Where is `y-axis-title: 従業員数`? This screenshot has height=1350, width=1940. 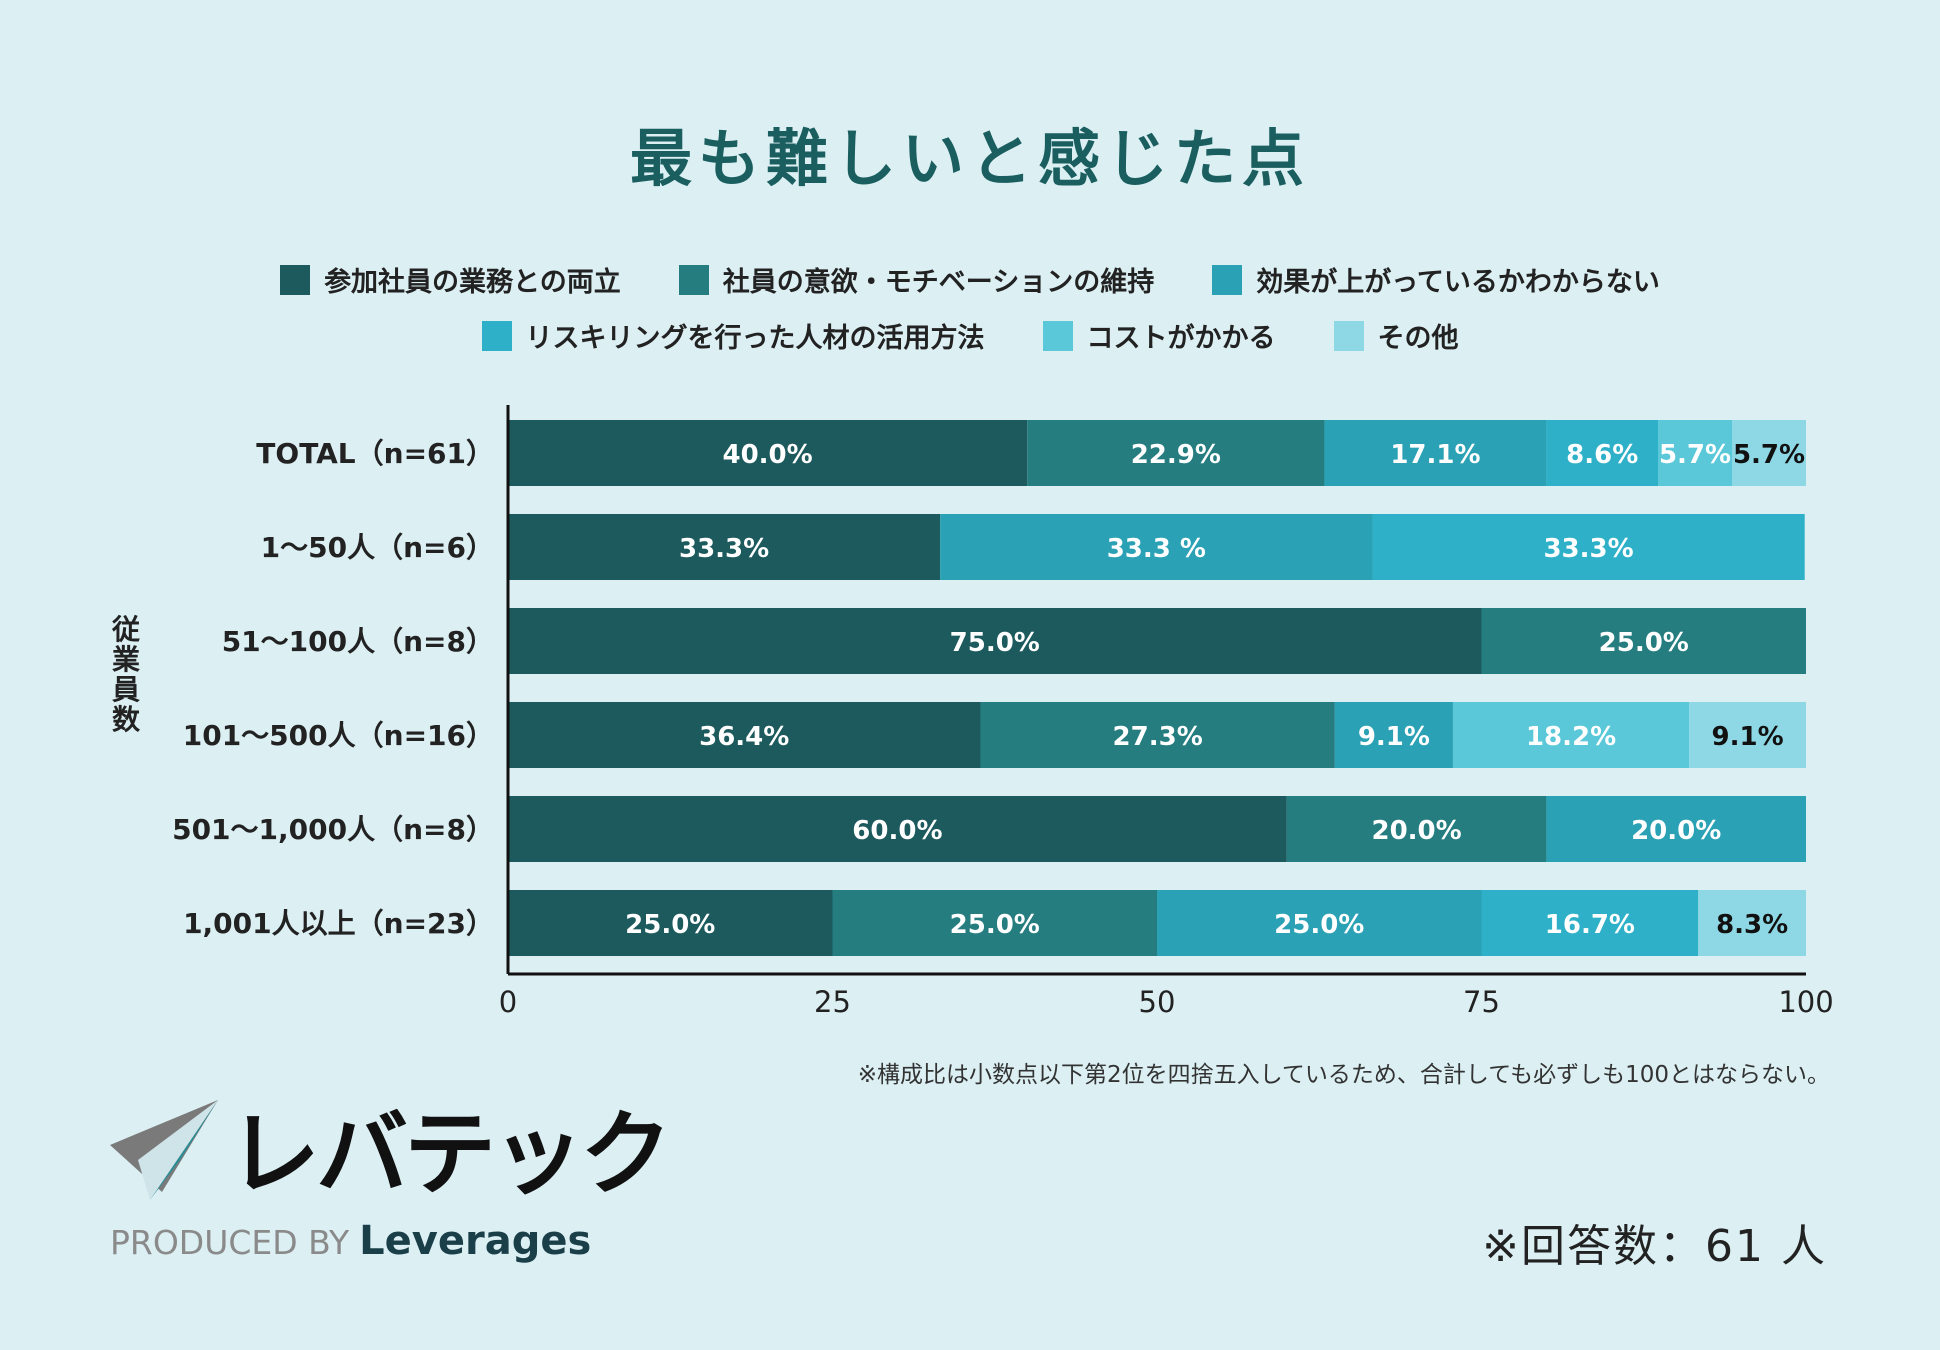
y-axis-title: 従業員数 is located at coordinates (125, 674).